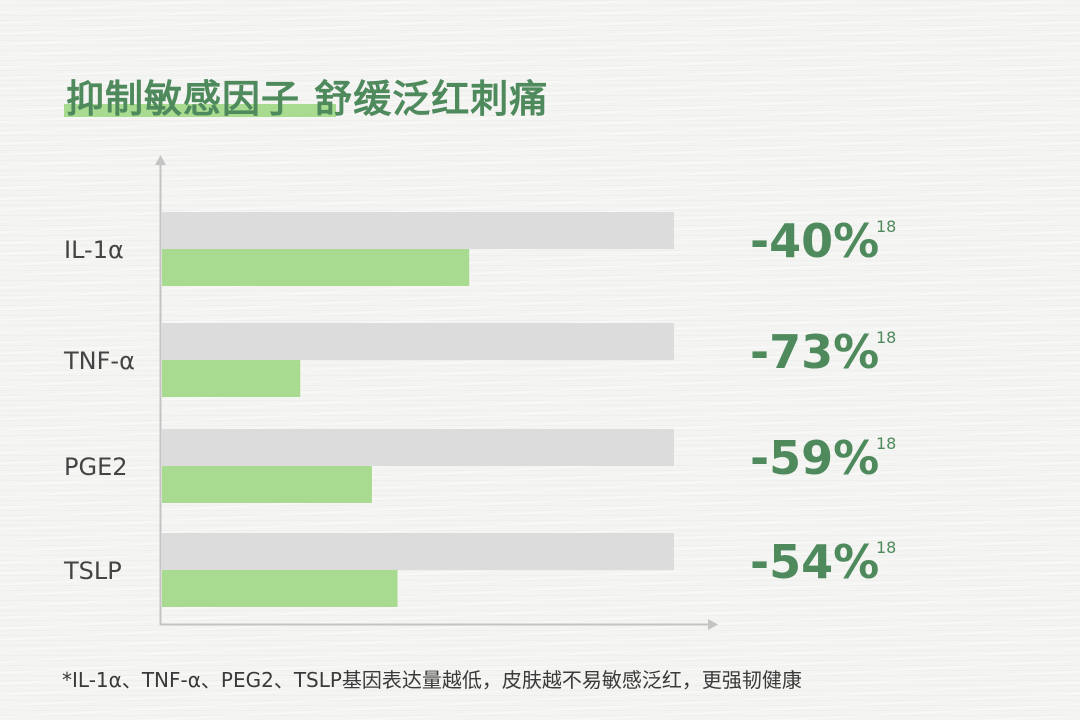 The height and width of the screenshot is (720, 1080). Describe the element at coordinates (96, 467) in the screenshot. I see `category-label-2: PGE2` at that location.